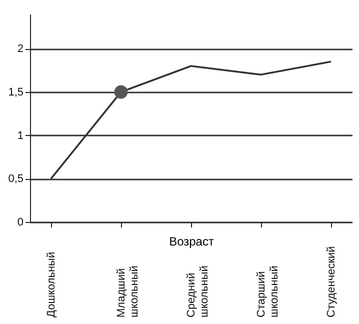 The height and width of the screenshot is (324, 359). Describe the element at coordinates (20, 136) in the screenshot. I see `y-tick-label: 1` at that location.